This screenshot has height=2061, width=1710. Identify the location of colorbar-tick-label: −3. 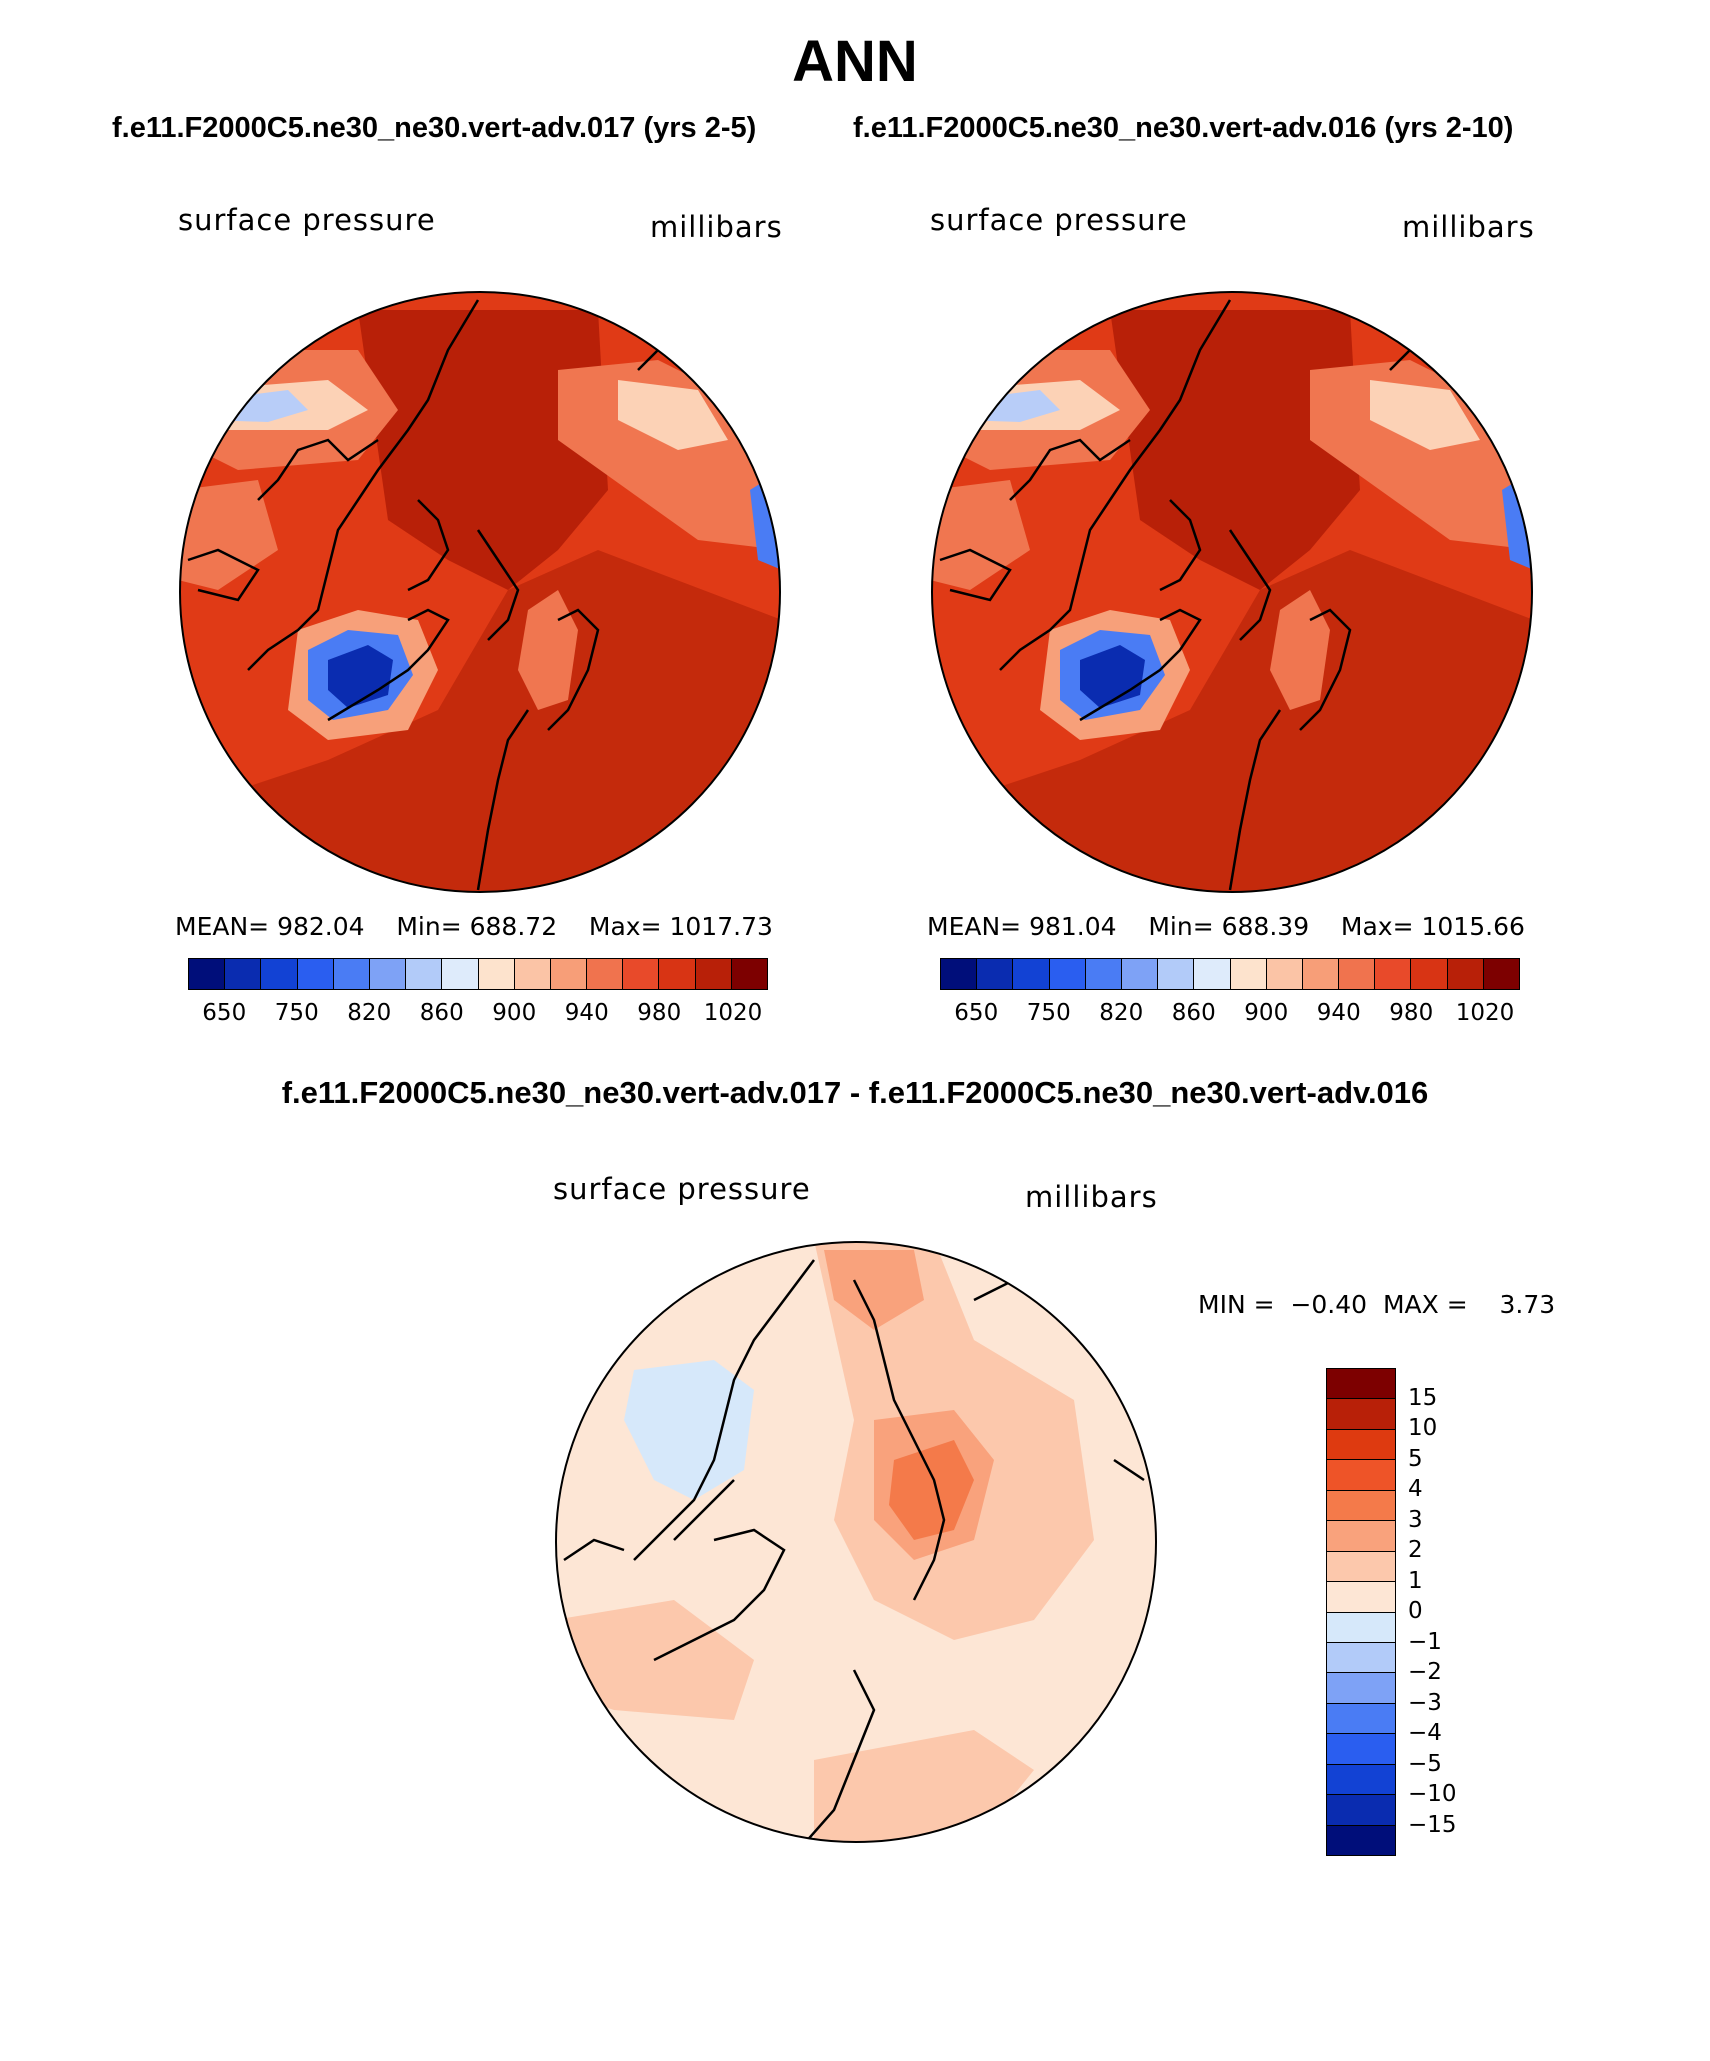
(1425, 1702).